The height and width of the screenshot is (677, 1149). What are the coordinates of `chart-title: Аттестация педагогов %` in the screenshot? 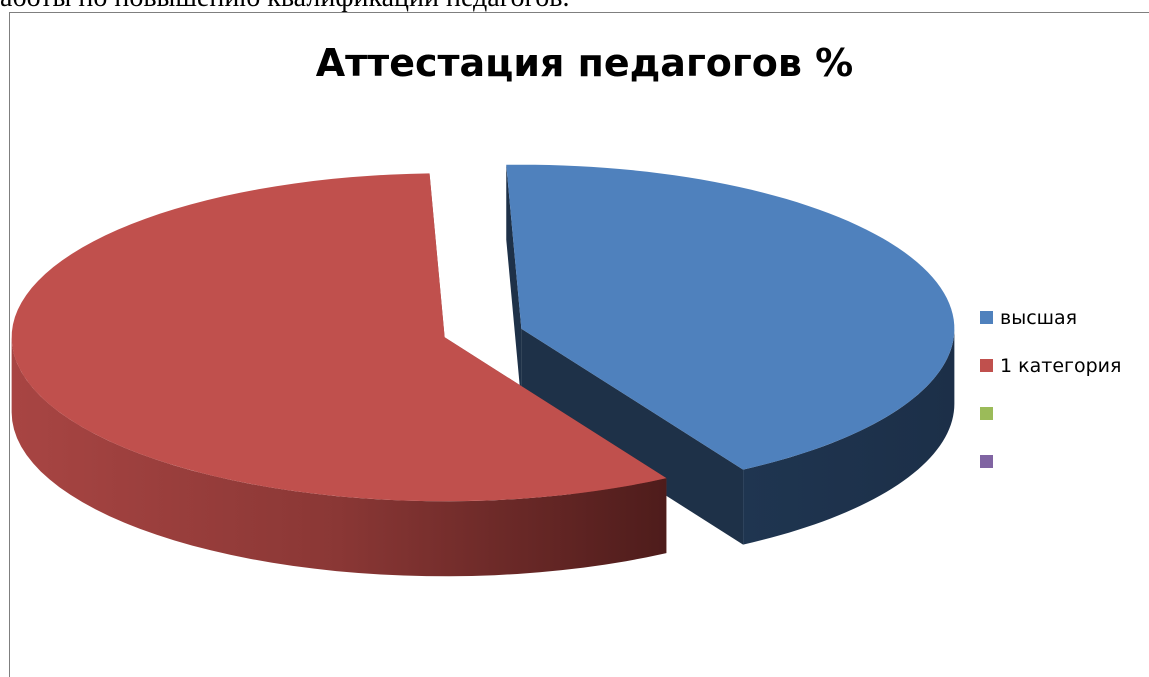 It's located at (584, 63).